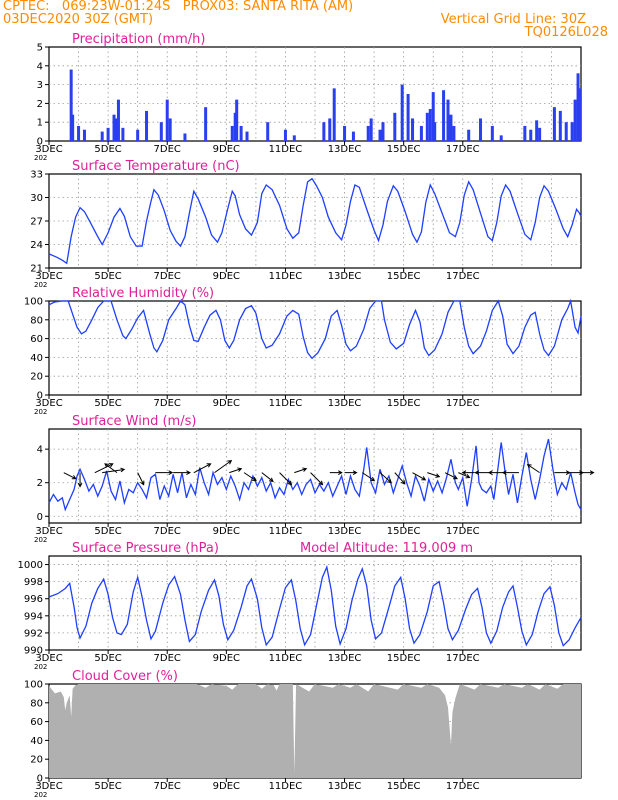 The height and width of the screenshot is (800, 618). I want to click on y-tick-label: 1, so click(40, 123).